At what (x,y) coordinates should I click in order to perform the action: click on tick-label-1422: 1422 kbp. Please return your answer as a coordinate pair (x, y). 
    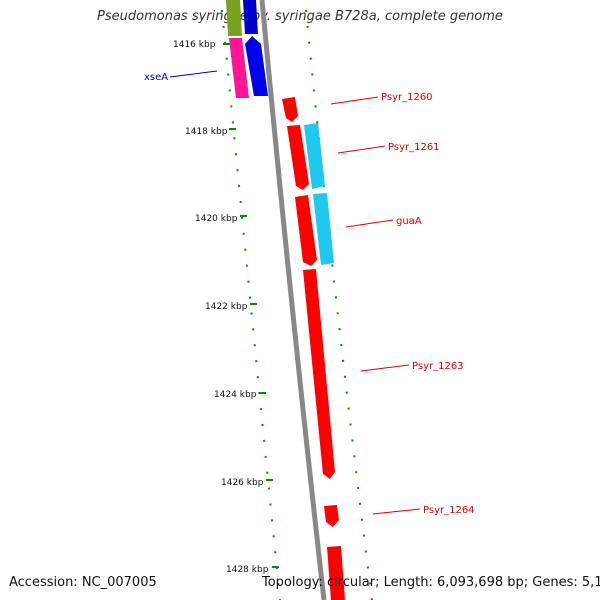
    Looking at the image, I should click on (226, 307).